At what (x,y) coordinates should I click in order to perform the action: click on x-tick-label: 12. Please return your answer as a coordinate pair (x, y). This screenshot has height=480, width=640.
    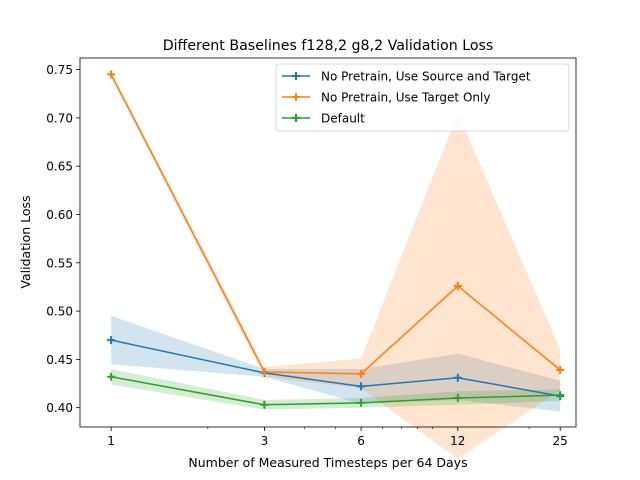
    Looking at the image, I should click on (457, 441).